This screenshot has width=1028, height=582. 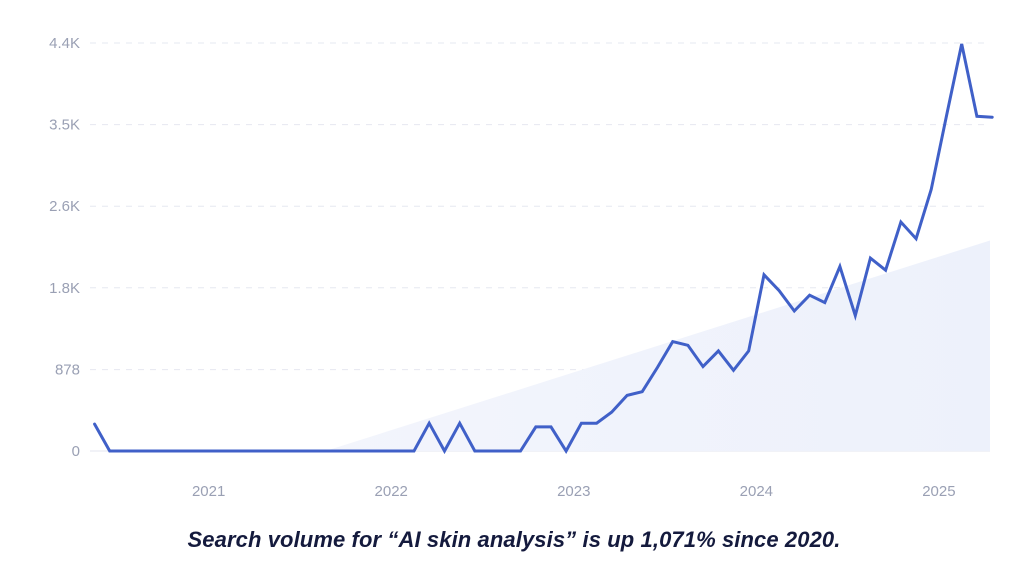 What do you see at coordinates (64, 288) in the screenshot?
I see `y-tick-label-2: 1.8K` at bounding box center [64, 288].